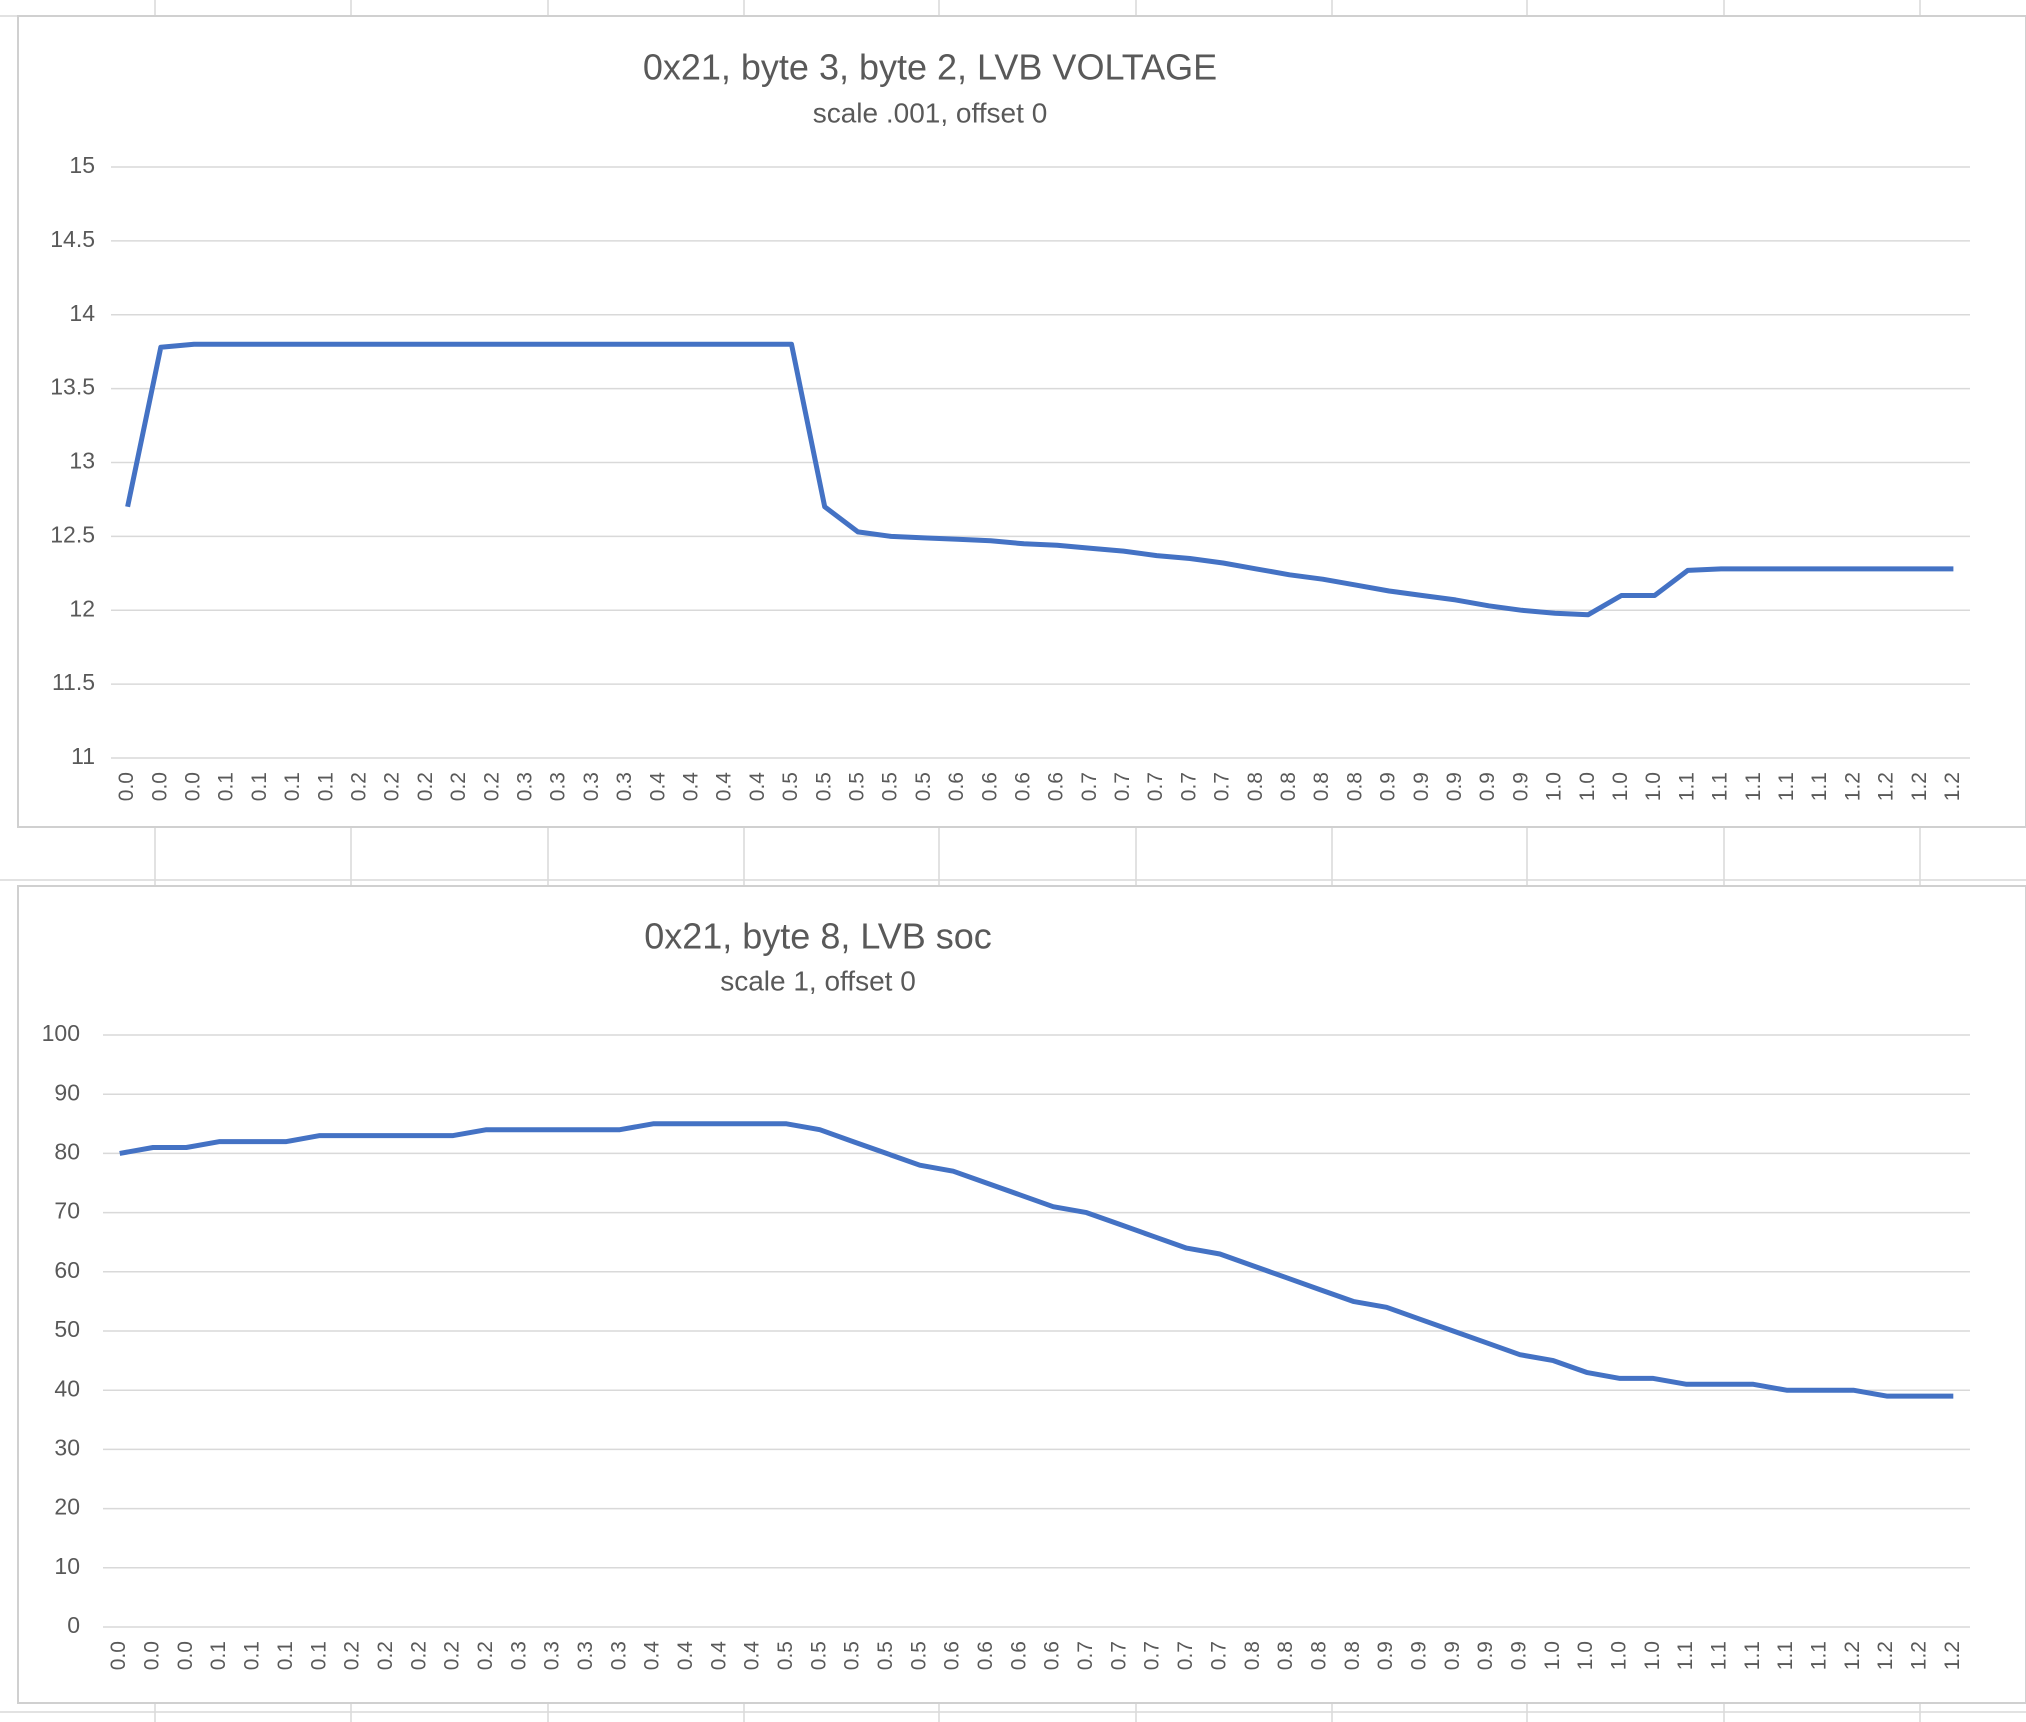 The width and height of the screenshot is (2026, 1722). I want to click on y-tick-label: 14, so click(82, 313).